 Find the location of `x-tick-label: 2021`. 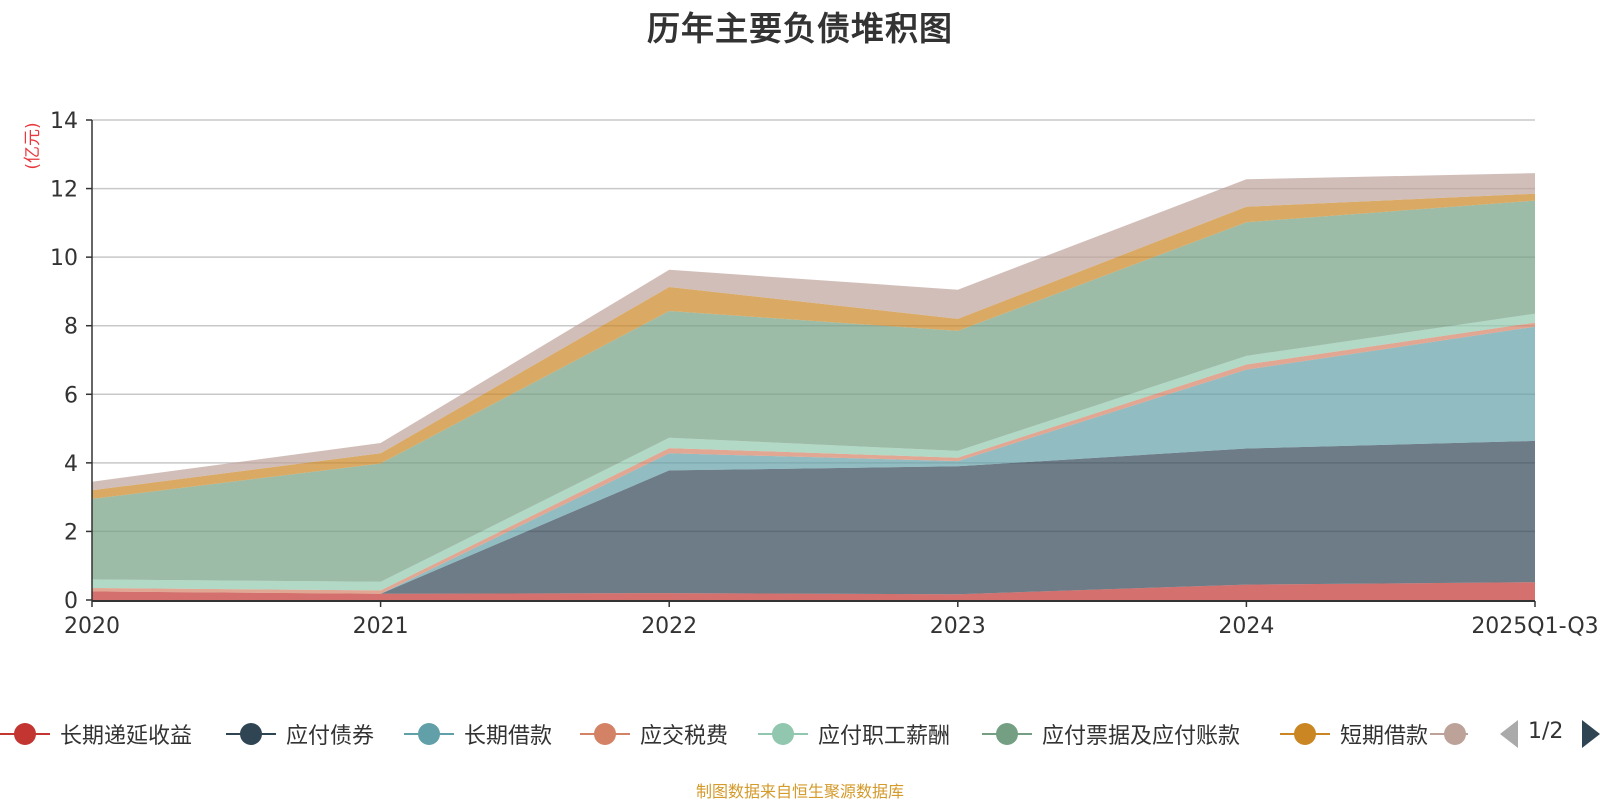

x-tick-label: 2021 is located at coordinates (381, 626).